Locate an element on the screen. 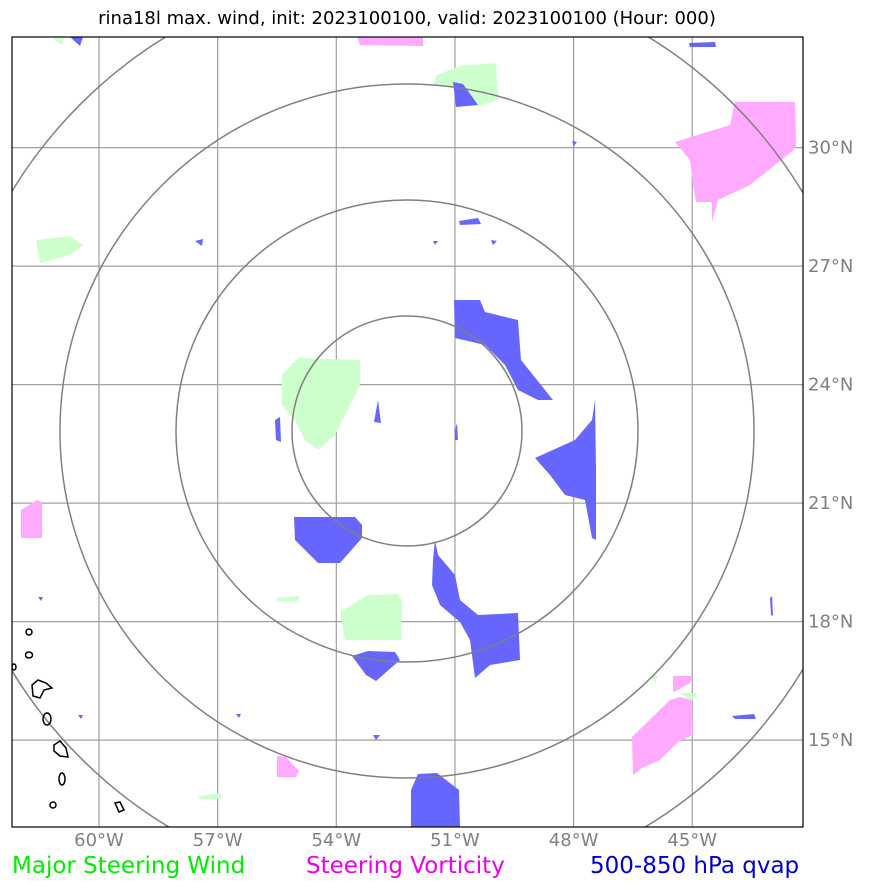 The width and height of the screenshot is (869, 891). latitude-tick-label: 18°N is located at coordinates (830, 622).